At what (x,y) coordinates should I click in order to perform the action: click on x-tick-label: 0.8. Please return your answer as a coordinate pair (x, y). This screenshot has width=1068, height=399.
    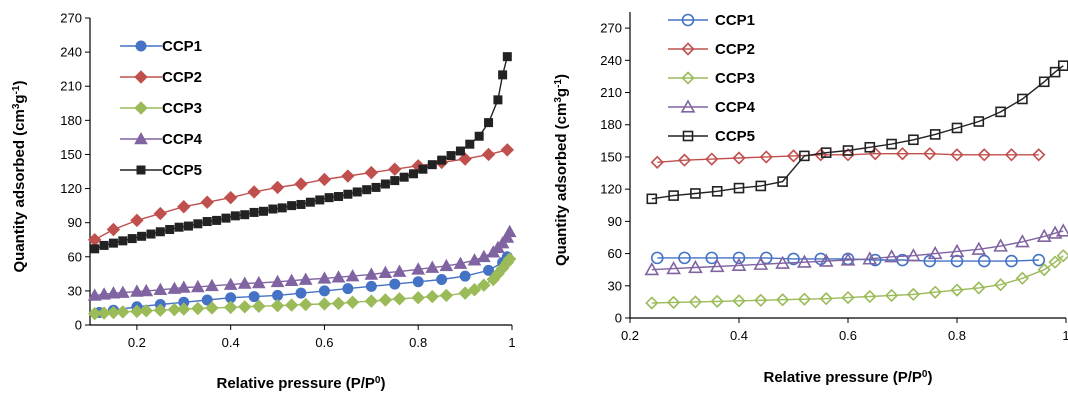
    Looking at the image, I should click on (418, 342).